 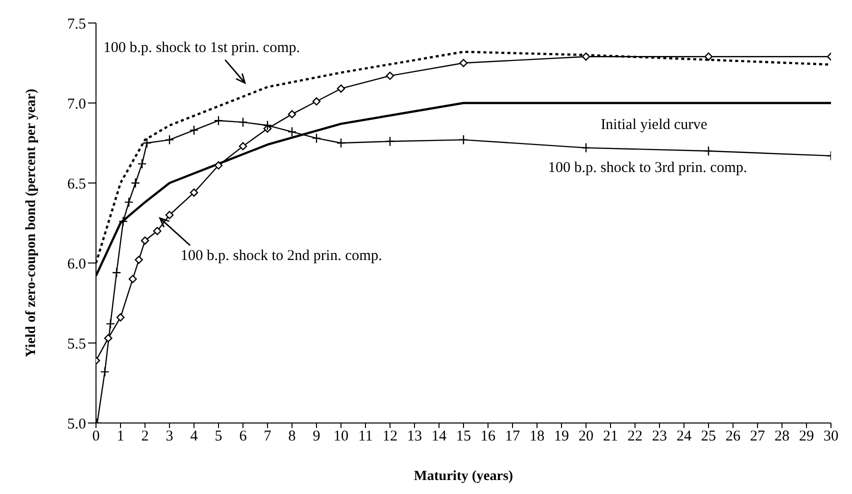 I want to click on x-tick-label: 27, so click(x=758, y=436).